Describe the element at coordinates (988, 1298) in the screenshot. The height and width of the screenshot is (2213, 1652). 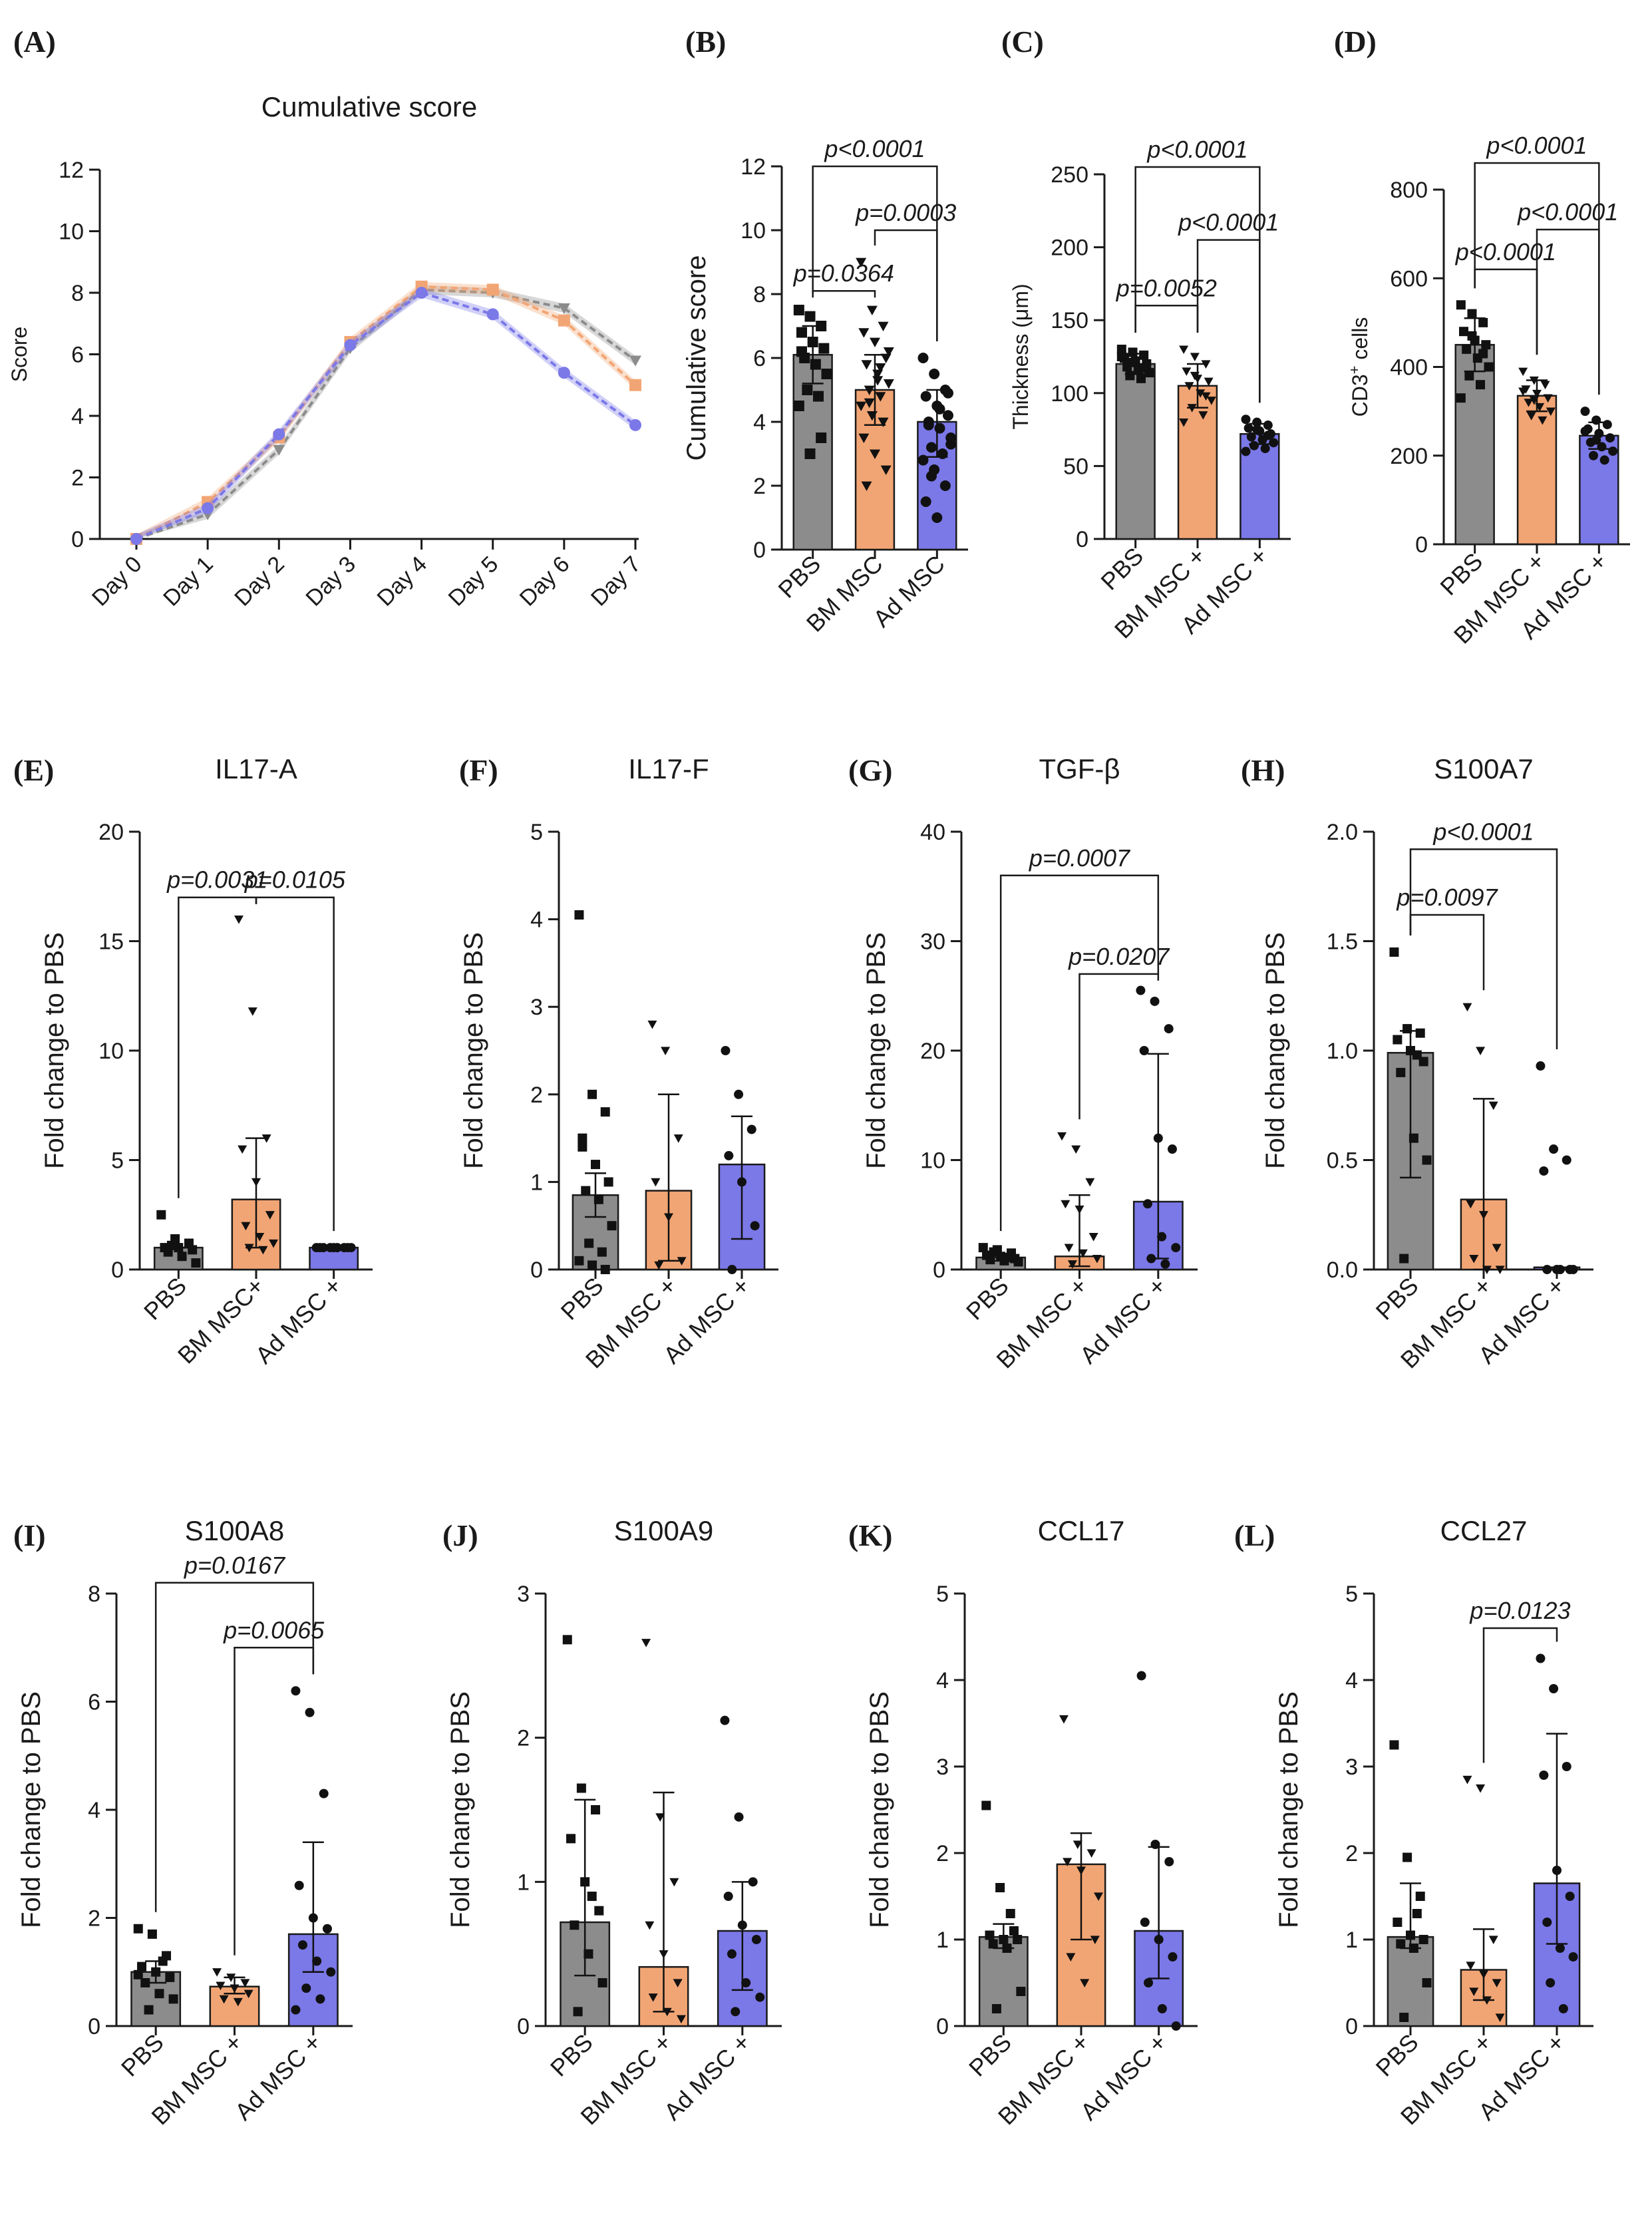
I see `x-category-label: PBS` at that location.